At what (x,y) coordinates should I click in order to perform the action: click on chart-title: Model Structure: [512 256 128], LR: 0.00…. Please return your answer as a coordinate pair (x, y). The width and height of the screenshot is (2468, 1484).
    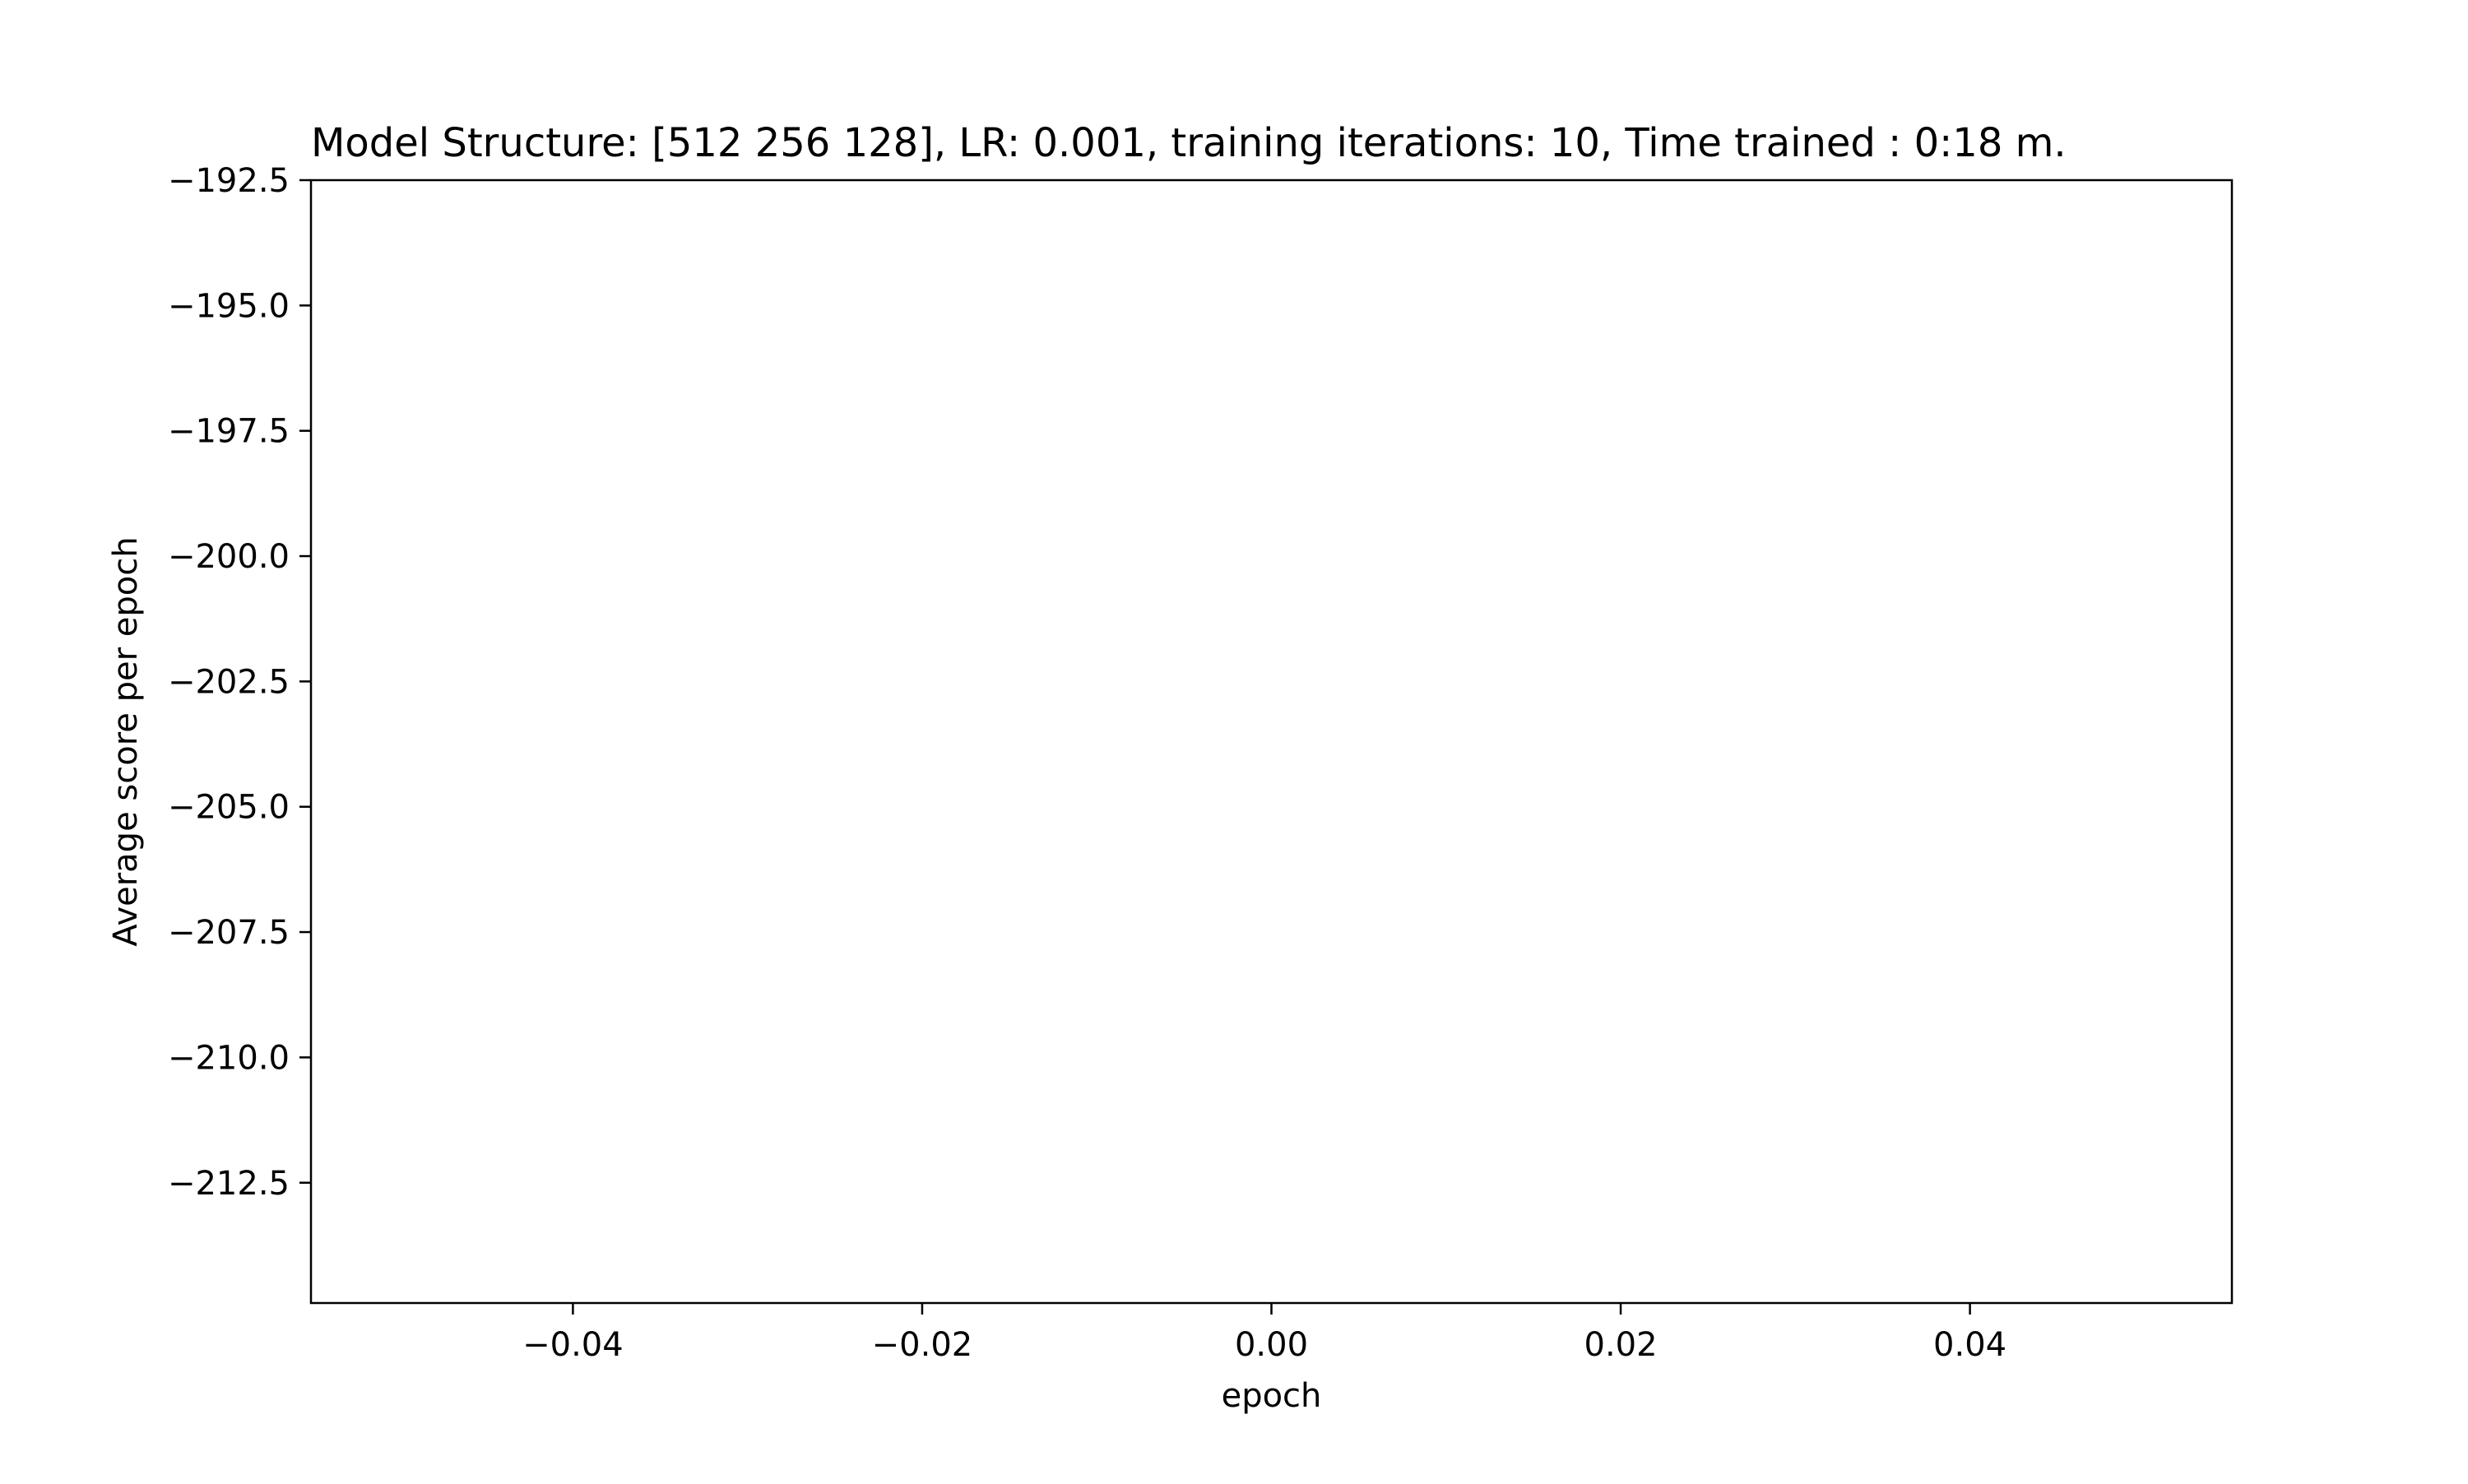
    Looking at the image, I should click on (1189, 143).